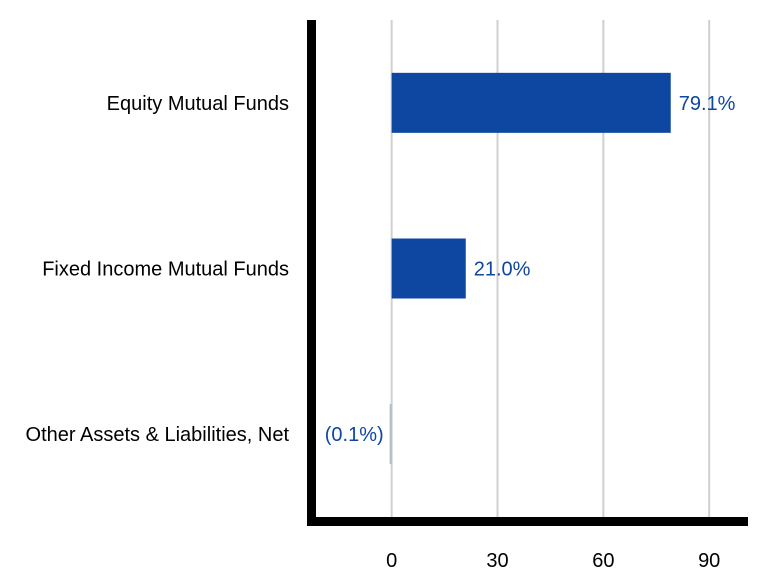 The width and height of the screenshot is (780, 588). What do you see at coordinates (158, 435) in the screenshot?
I see `category-label: Other Assets & Liabilities, Net` at bounding box center [158, 435].